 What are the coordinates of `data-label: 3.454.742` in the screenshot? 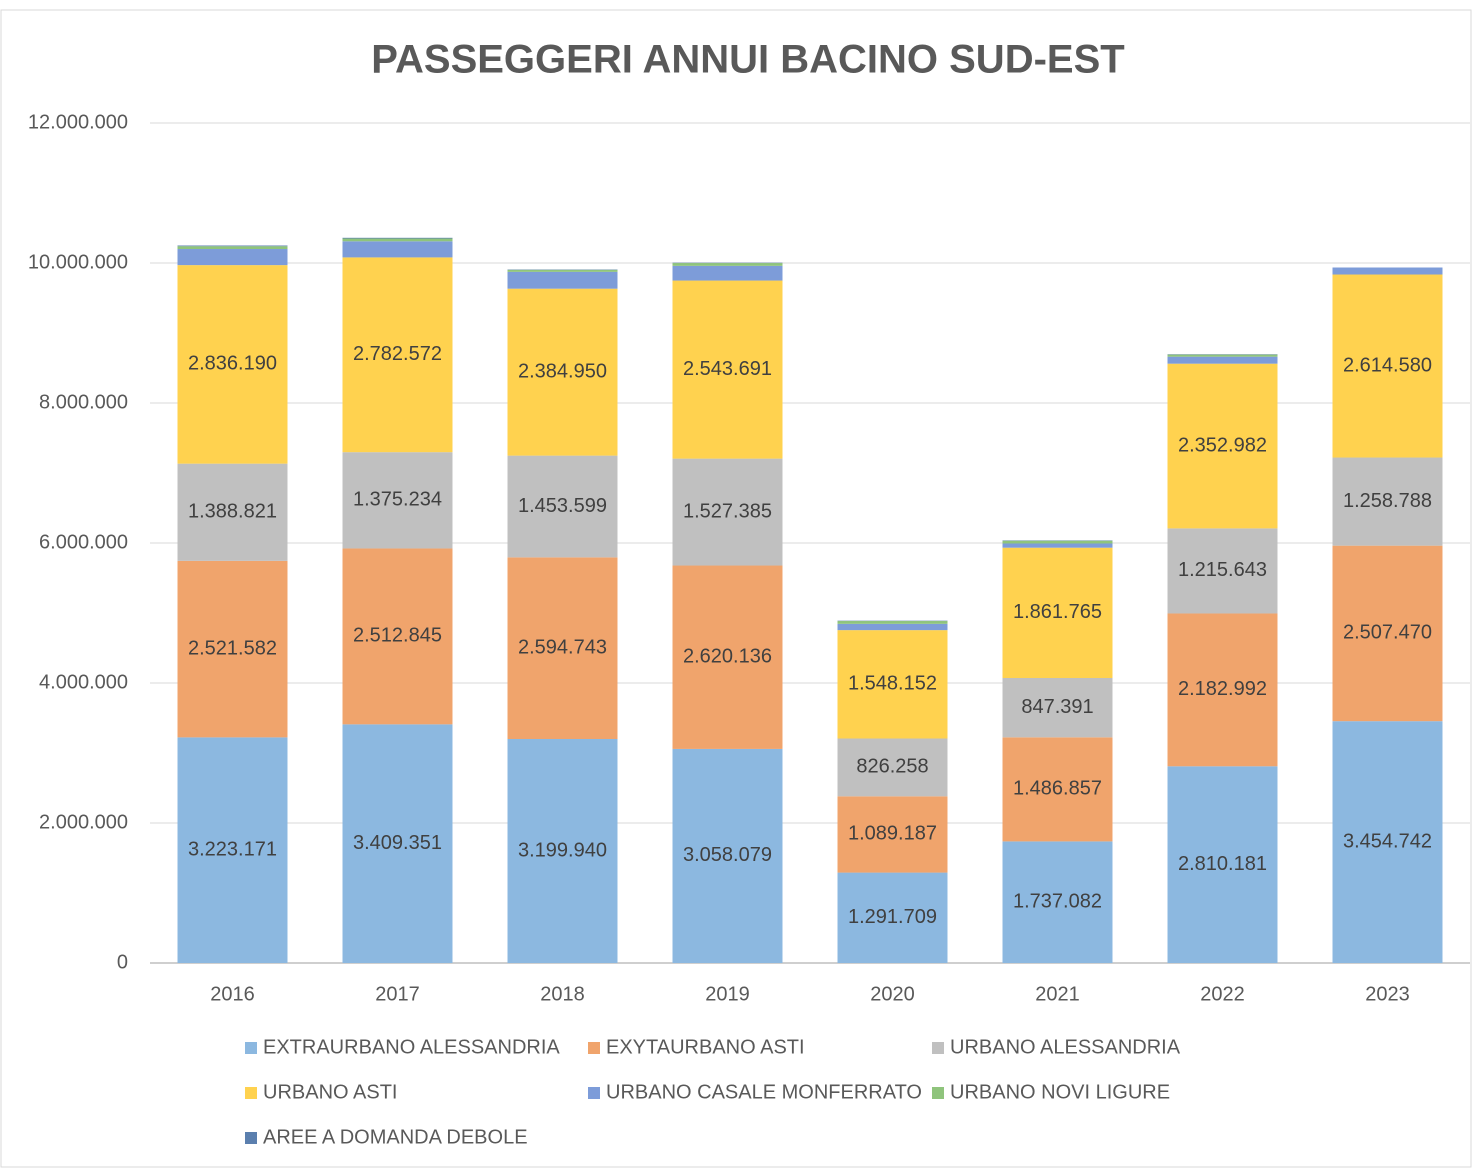 It's located at (1387, 841).